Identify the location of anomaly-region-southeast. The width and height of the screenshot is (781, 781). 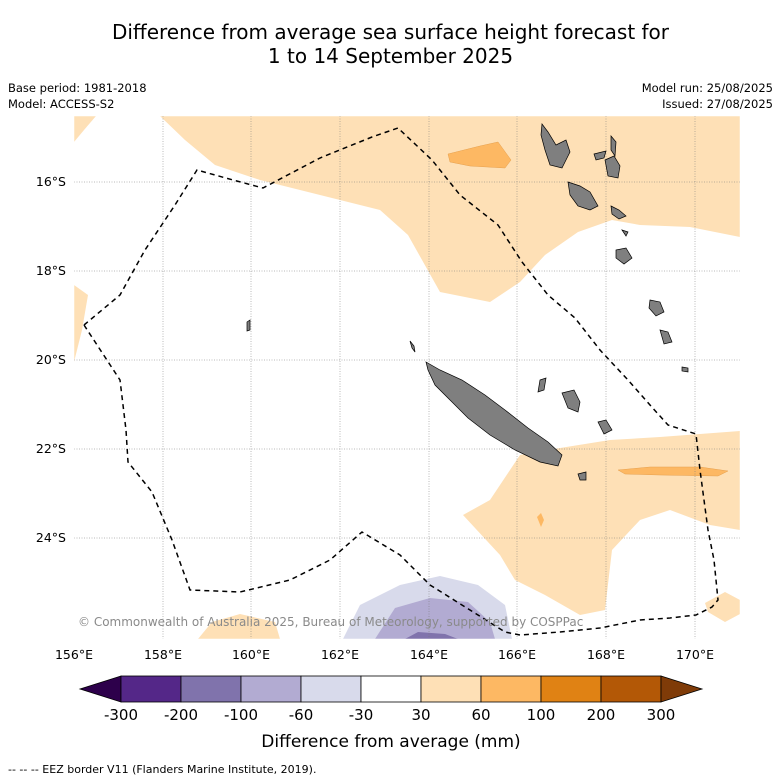
(601, 523).